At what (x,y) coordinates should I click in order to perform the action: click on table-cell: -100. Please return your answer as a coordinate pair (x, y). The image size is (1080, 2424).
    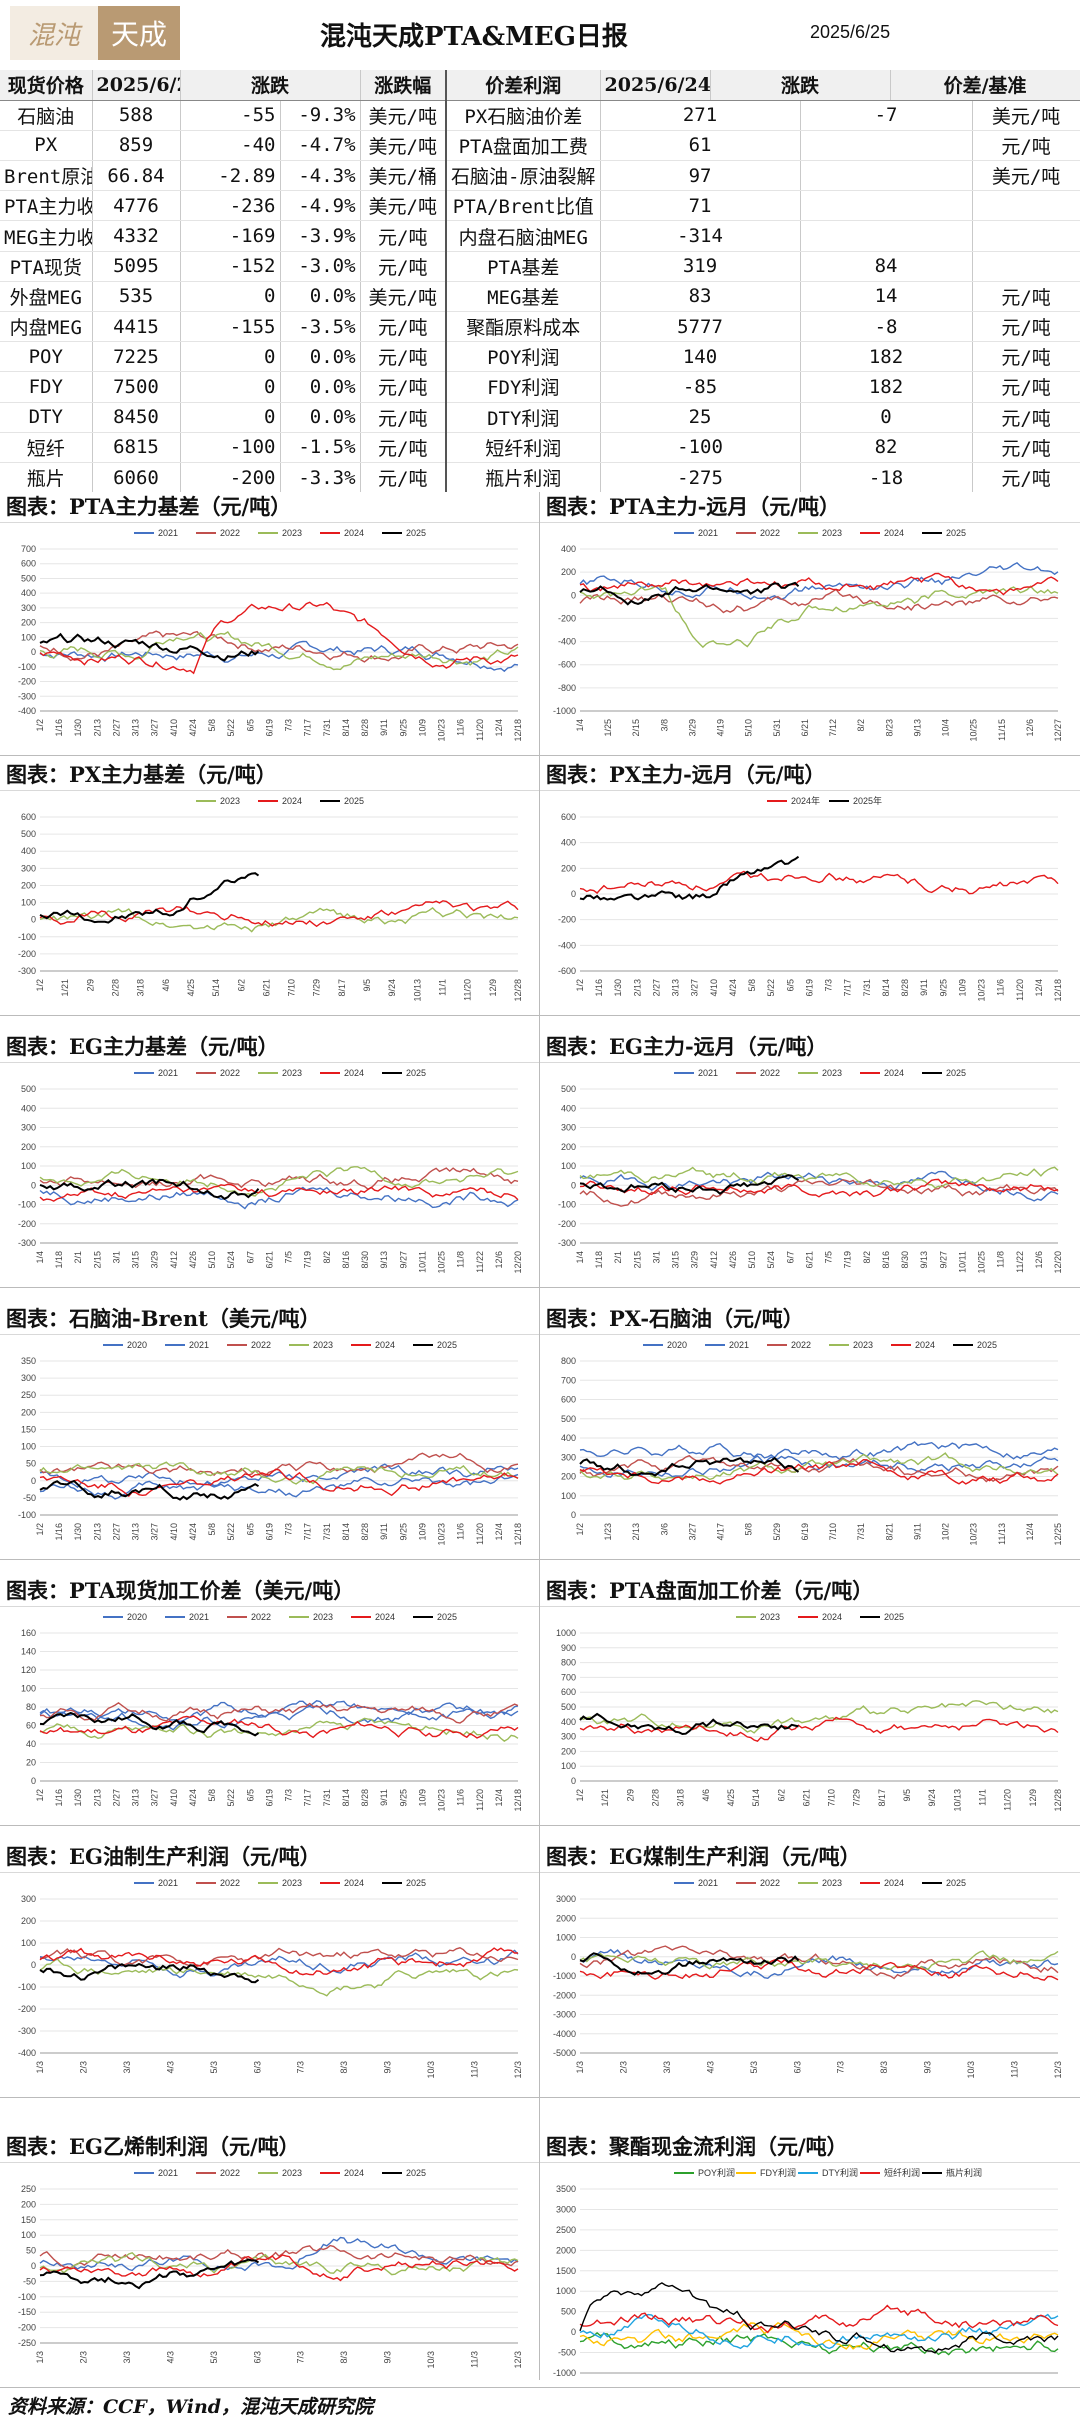
    Looking at the image, I should click on (700, 447).